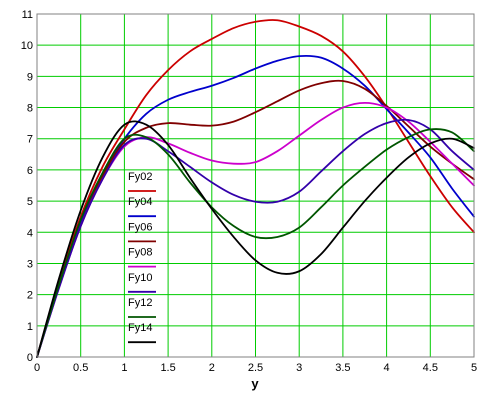 The image size is (500, 405). Describe the element at coordinates (140, 278) in the screenshot. I see `legend-label: Fy10` at that location.